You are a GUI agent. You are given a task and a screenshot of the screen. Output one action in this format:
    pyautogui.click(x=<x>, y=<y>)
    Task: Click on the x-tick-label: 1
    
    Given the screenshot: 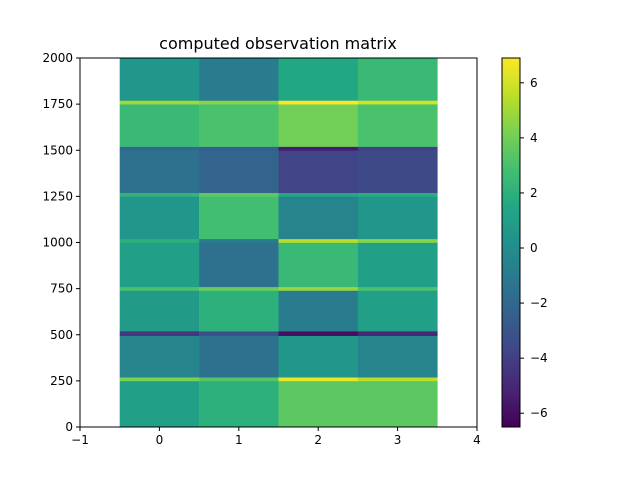 What is the action you would take?
    pyautogui.click(x=239, y=440)
    